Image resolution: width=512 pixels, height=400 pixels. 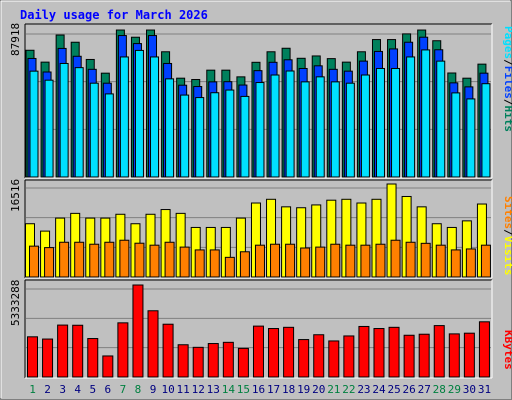 I want to click on legend-mid-part-2: Visits, so click(x=507, y=256).